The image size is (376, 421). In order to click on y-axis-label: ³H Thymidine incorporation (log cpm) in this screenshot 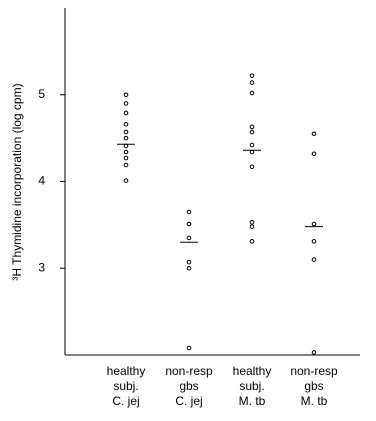, I will do `click(17, 181)`.